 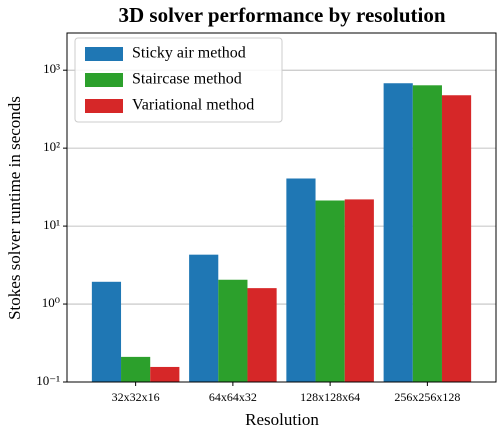 I want to click on y-tick-label: 10⁻¹, so click(x=48, y=380).